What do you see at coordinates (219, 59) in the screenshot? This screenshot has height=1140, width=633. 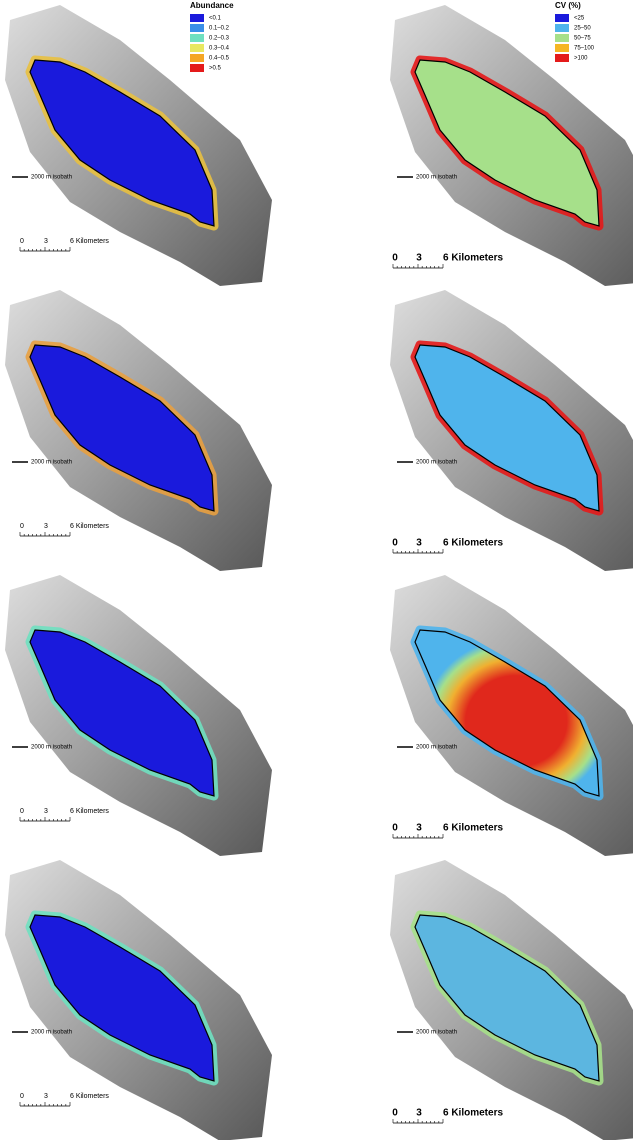 I see `legend-label: 0.4–0.5` at bounding box center [219, 59].